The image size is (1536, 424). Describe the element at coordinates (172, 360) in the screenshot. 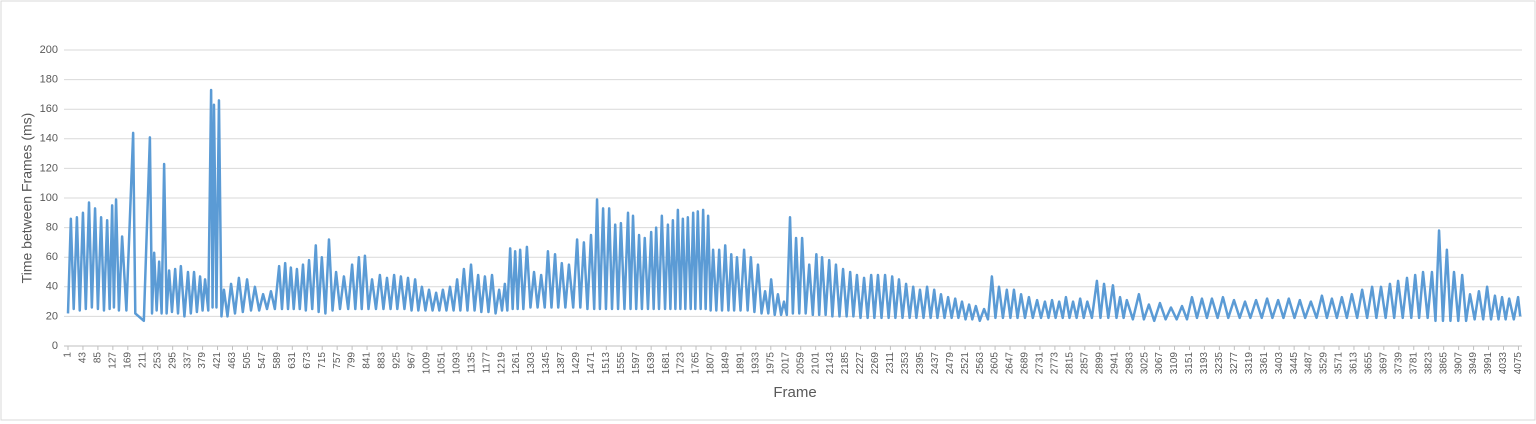

I see `x-tick-label: 295` at that location.